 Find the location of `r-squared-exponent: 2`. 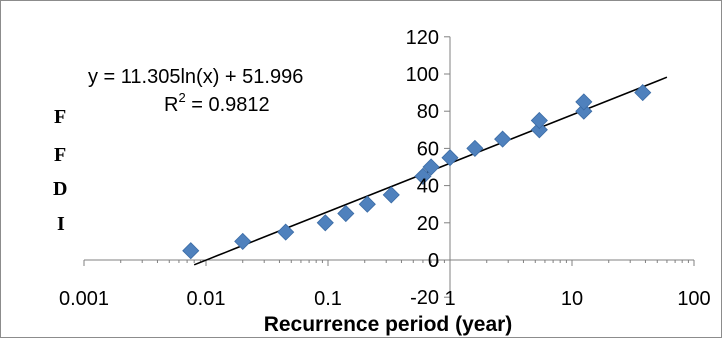

r-squared-exponent: 2 is located at coordinates (181, 97).